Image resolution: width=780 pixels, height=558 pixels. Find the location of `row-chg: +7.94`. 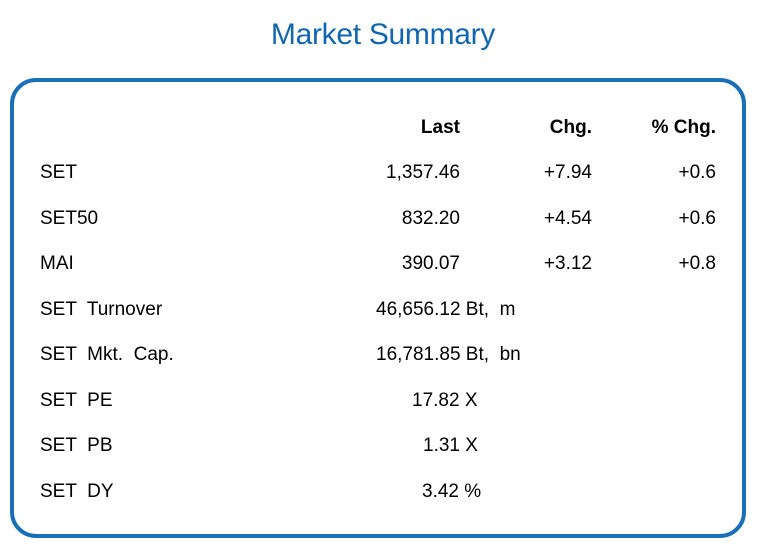

row-chg: +7.94 is located at coordinates (567, 172).